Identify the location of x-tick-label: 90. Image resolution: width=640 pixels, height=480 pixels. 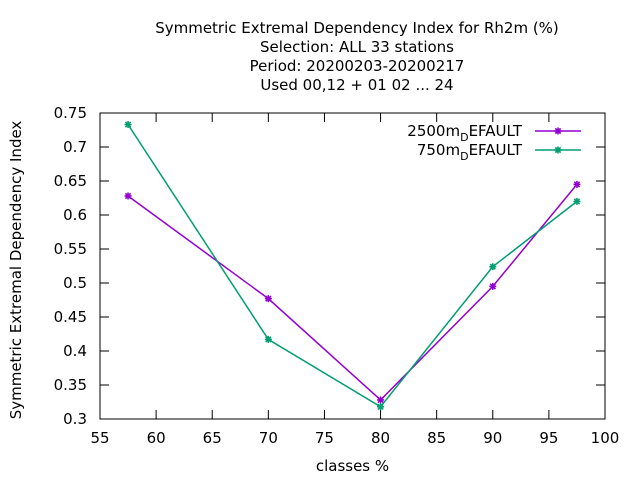
(492, 438).